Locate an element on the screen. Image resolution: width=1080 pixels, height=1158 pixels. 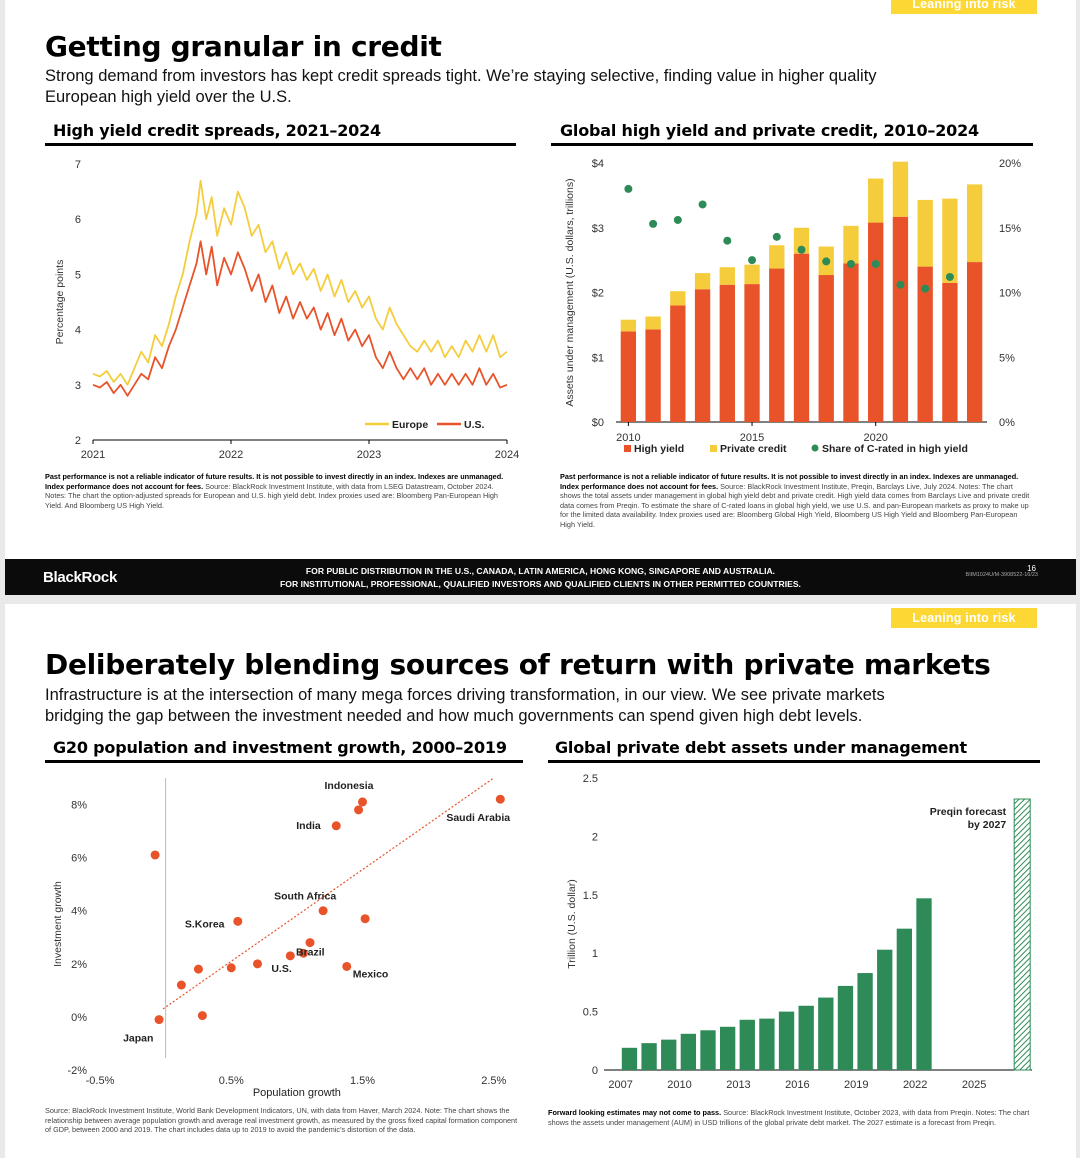
y-tick-label: 8% is located at coordinates (79, 806).